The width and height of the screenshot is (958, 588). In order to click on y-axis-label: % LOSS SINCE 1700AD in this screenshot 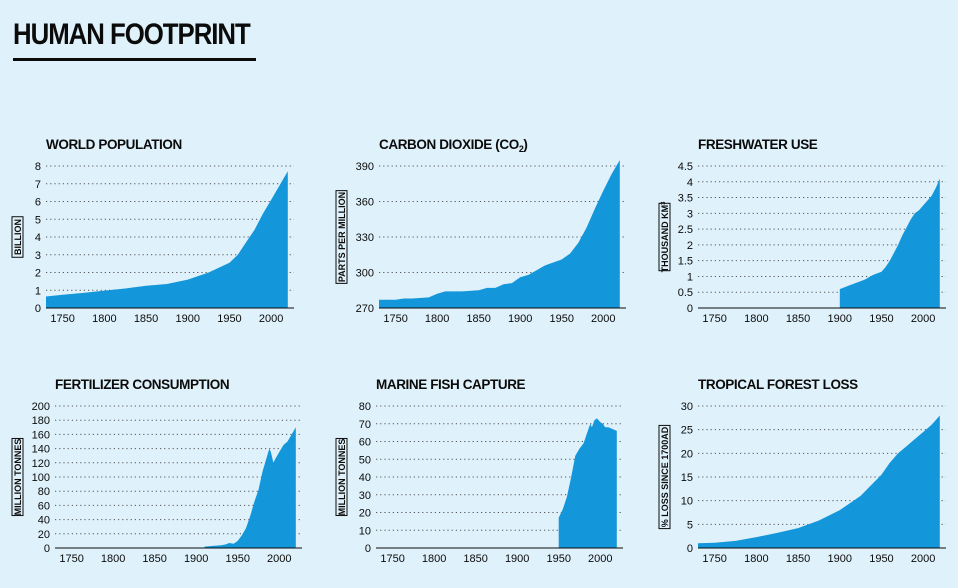, I will do `click(664, 477)`.